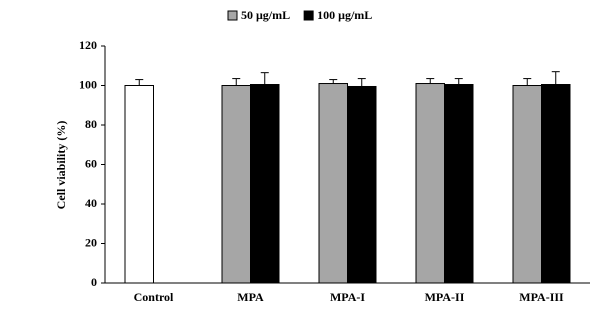 This screenshot has width=600, height=311. I want to click on y-tick-label: 120, so click(88, 45).